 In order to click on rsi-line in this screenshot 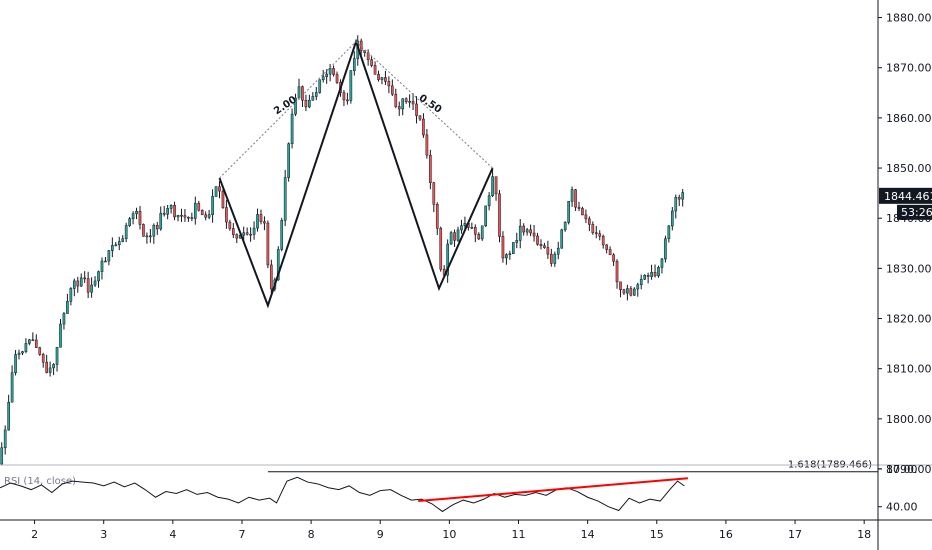, I will do `click(342, 494)`.